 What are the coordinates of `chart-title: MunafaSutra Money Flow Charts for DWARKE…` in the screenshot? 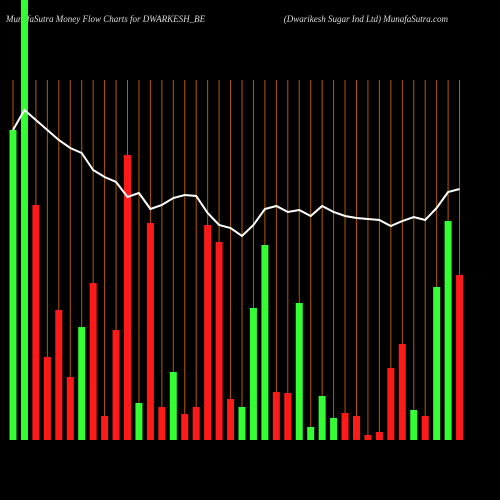 It's located at (105, 19).